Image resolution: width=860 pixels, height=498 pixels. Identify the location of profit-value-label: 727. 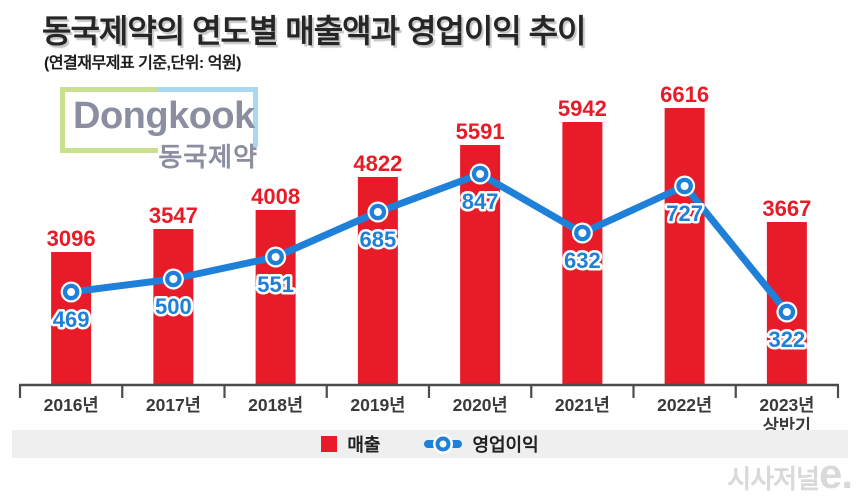
(684, 213).